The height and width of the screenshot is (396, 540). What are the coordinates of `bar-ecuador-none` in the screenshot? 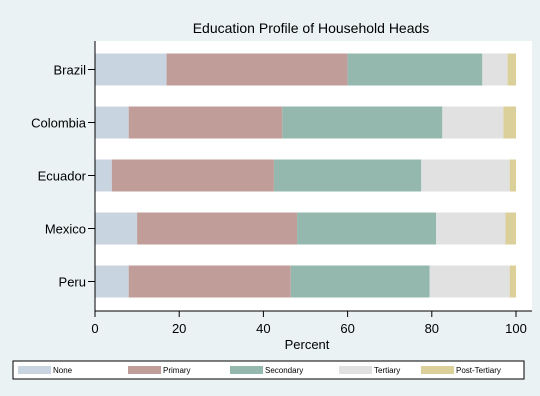 It's located at (103, 175).